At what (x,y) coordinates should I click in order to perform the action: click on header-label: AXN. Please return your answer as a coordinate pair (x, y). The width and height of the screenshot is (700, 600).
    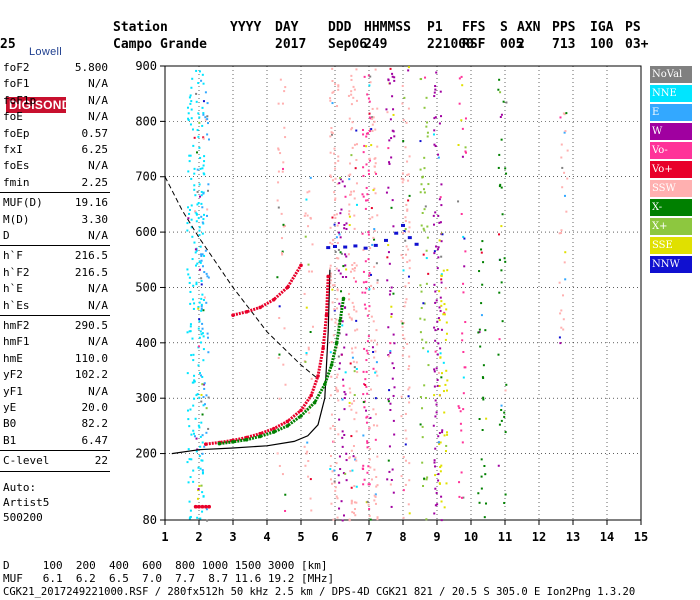
    Looking at the image, I should click on (529, 27).